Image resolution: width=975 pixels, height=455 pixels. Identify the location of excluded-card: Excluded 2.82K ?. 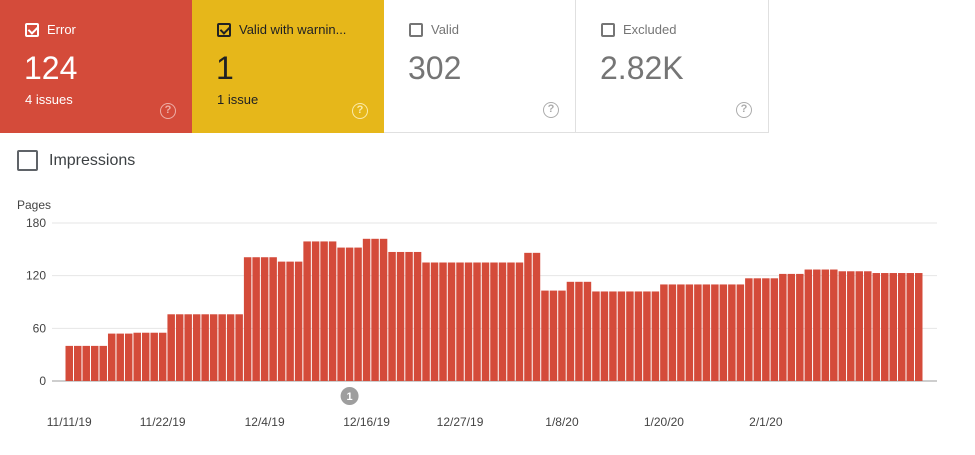
(672, 66).